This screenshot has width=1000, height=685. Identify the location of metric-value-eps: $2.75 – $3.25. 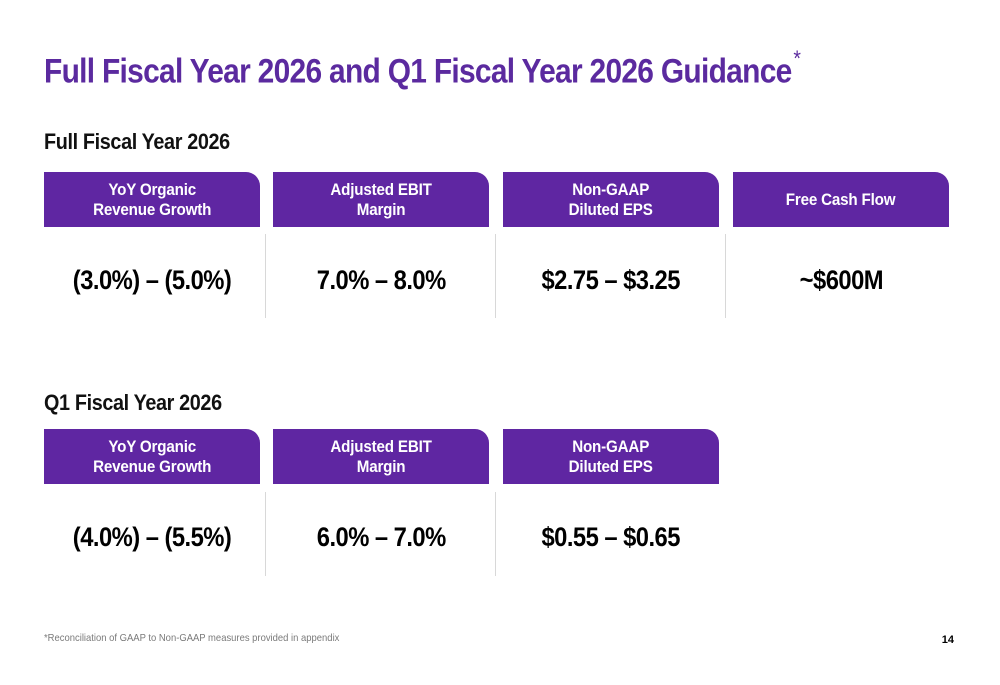
(611, 280).